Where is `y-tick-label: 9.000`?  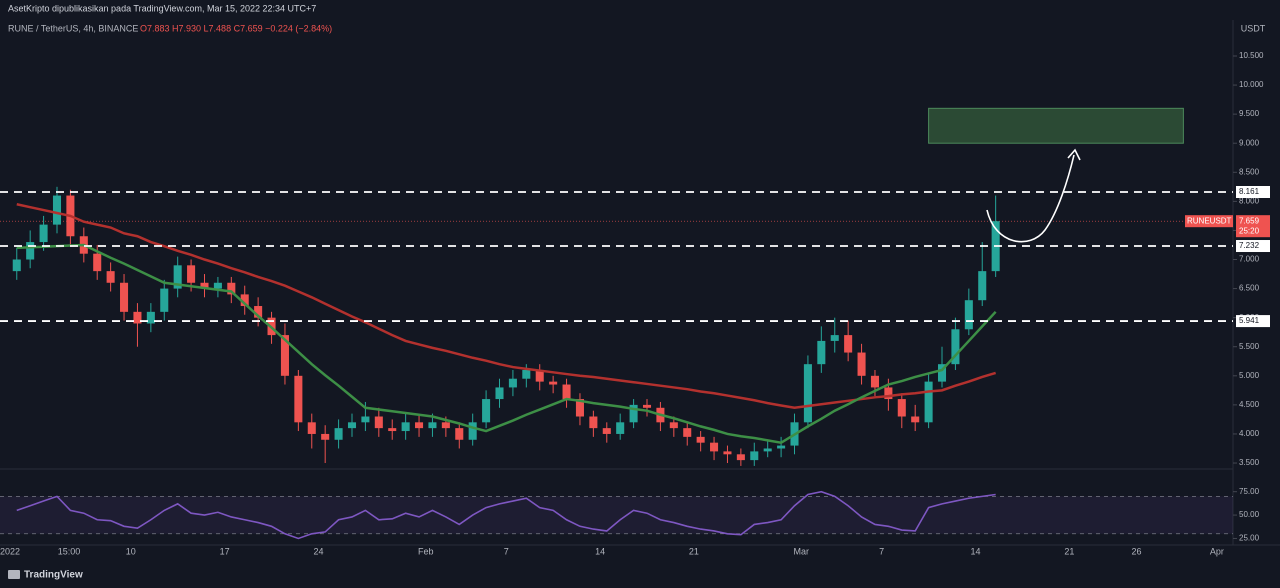
y-tick-label: 9.000 is located at coordinates (1249, 142).